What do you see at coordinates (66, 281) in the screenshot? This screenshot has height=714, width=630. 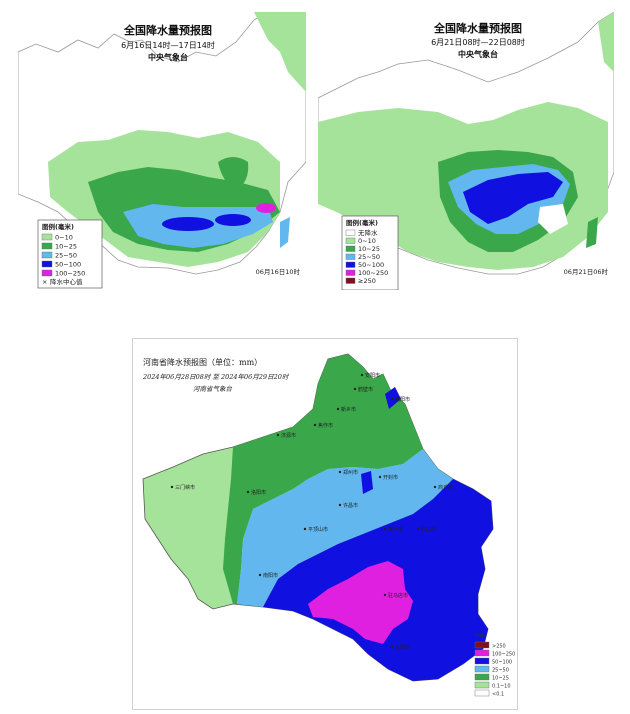 I see `legend-marker-label: 降水中心值` at bounding box center [66, 281].